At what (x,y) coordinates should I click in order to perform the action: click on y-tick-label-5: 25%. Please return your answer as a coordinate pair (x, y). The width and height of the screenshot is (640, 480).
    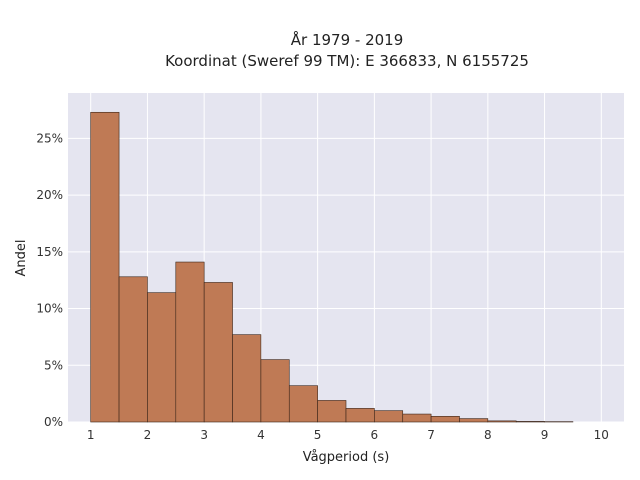
    Looking at the image, I should click on (49, 138).